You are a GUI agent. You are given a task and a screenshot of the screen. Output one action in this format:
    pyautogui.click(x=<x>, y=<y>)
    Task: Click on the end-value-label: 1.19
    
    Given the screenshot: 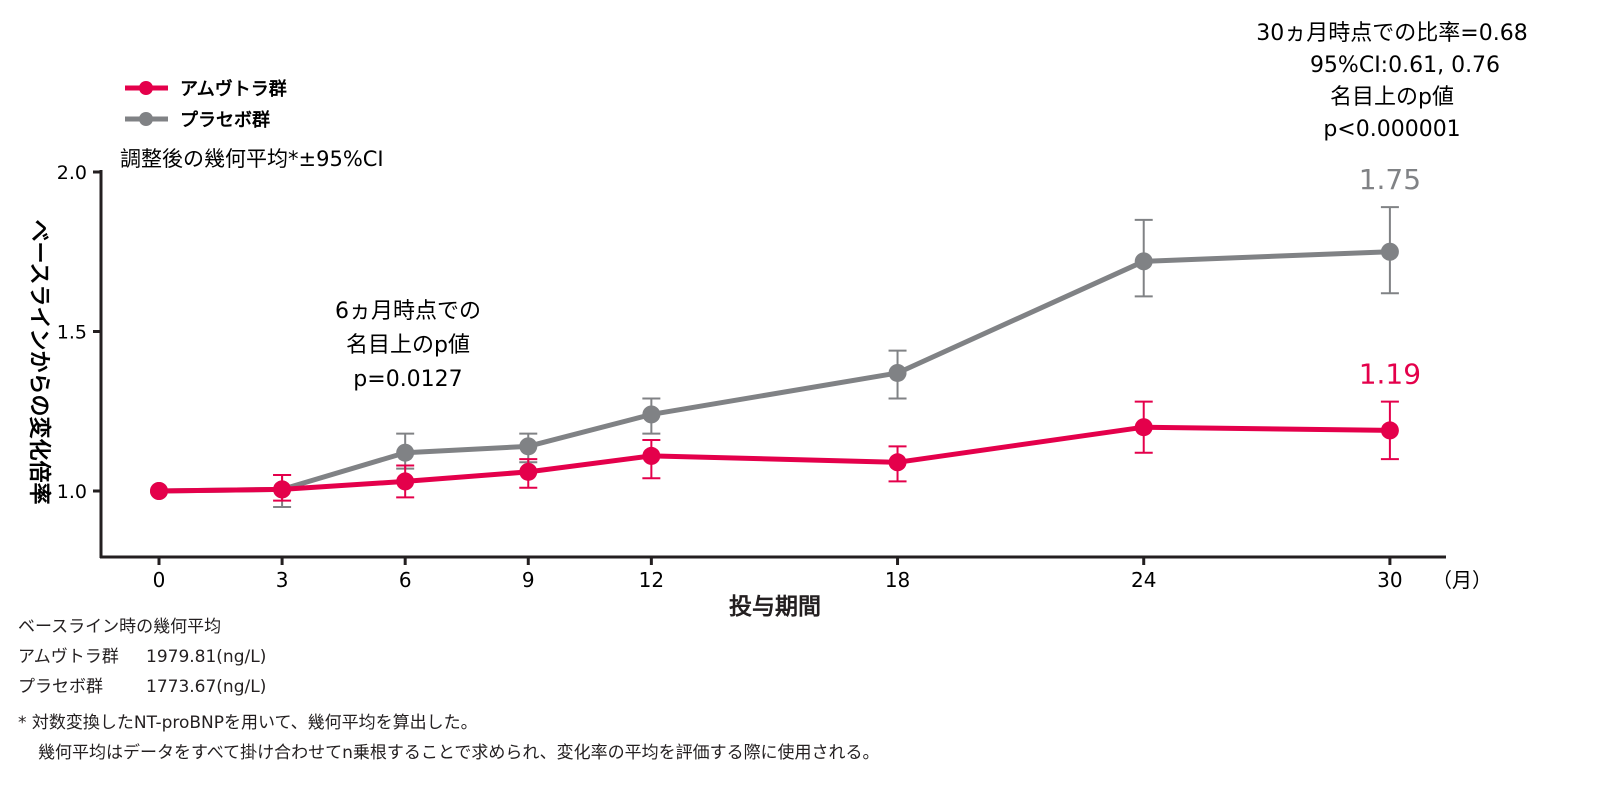 What is the action you would take?
    pyautogui.click(x=1390, y=374)
    